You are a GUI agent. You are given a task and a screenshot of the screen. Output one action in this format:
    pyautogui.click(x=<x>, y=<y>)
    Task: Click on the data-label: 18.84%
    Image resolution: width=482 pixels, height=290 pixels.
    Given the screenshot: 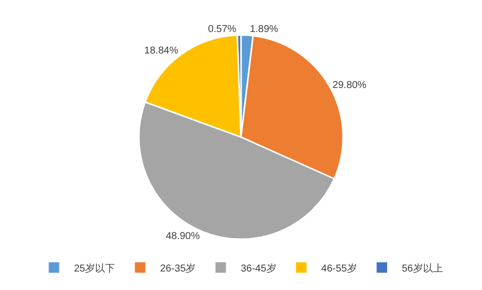 What is the action you would take?
    pyautogui.click(x=161, y=50)
    